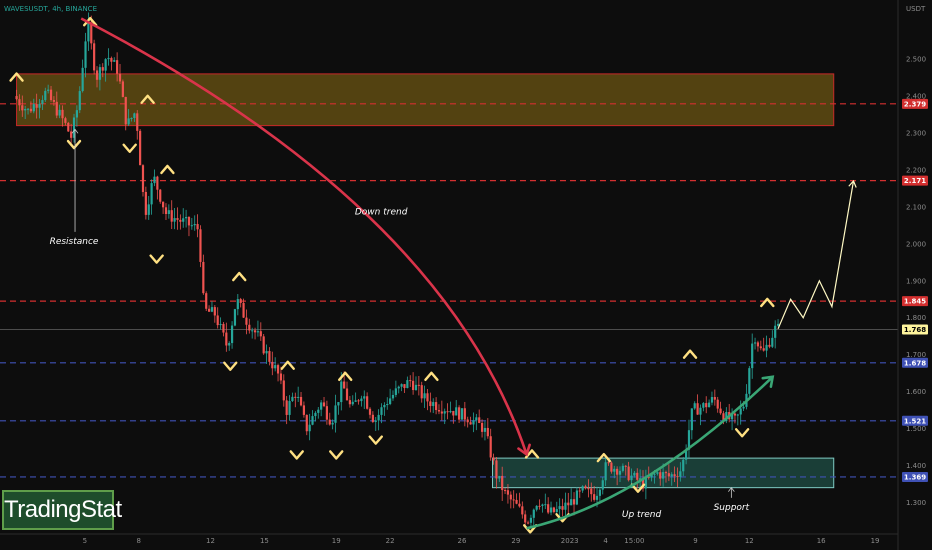 Image resolution: width=932 pixels, height=550 pixels. What do you see at coordinates (821, 541) in the screenshot?
I see `x-tick-label: 16` at bounding box center [821, 541].